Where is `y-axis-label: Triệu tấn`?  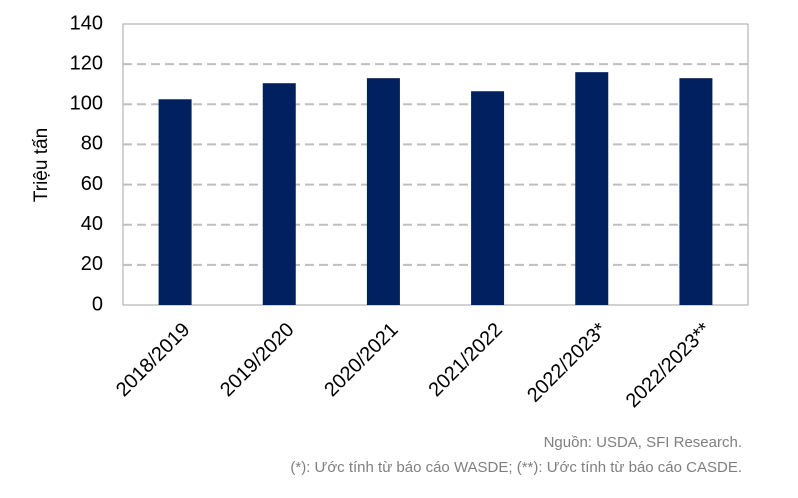 y-axis-label: Triệu tấn is located at coordinates (41, 165).